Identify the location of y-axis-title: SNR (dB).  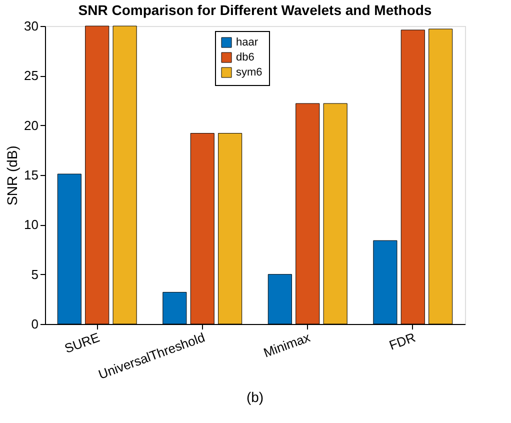
(12, 176).